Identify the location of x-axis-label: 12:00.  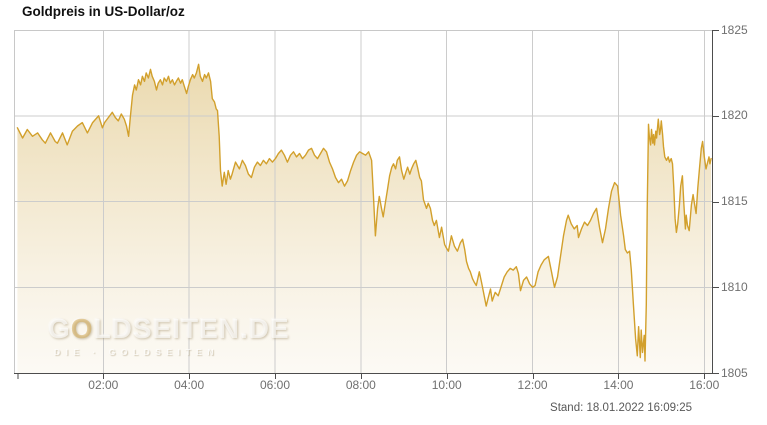
(532, 385).